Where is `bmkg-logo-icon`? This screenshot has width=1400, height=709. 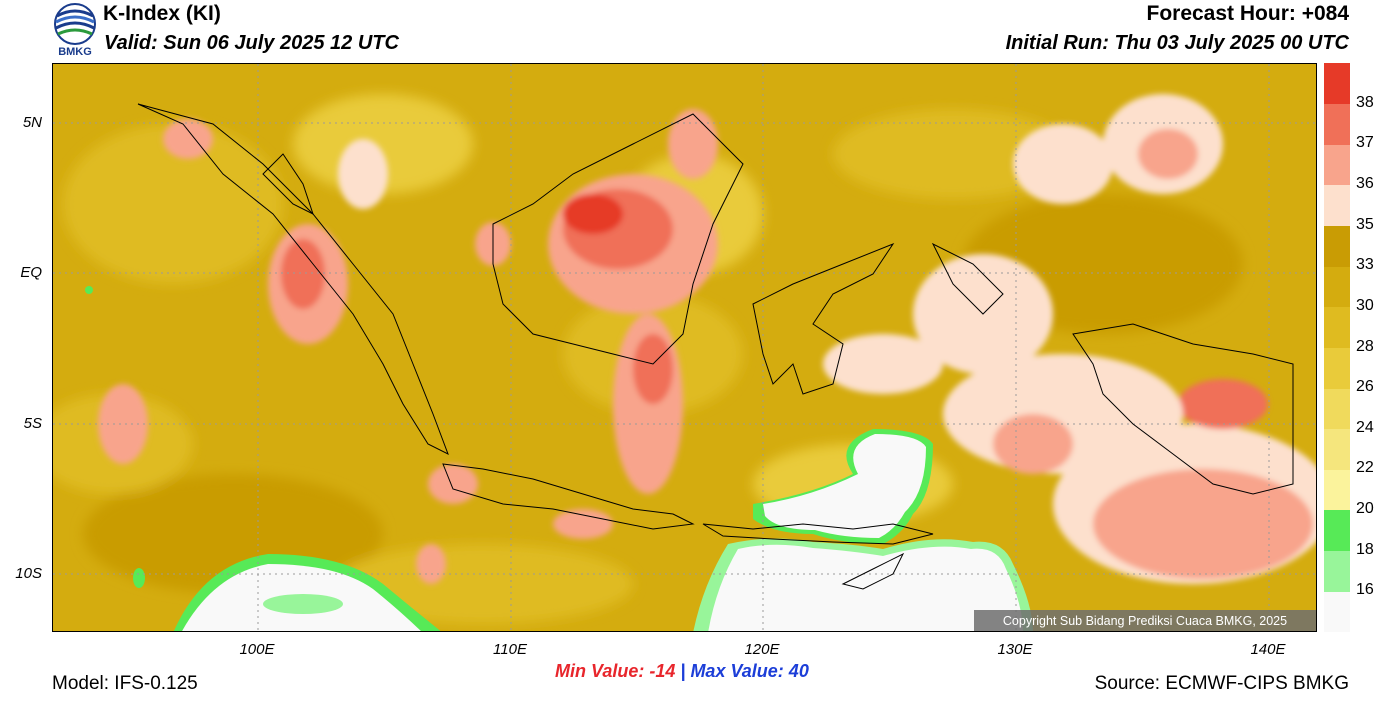
bmkg-logo-icon is located at coordinates (75, 24).